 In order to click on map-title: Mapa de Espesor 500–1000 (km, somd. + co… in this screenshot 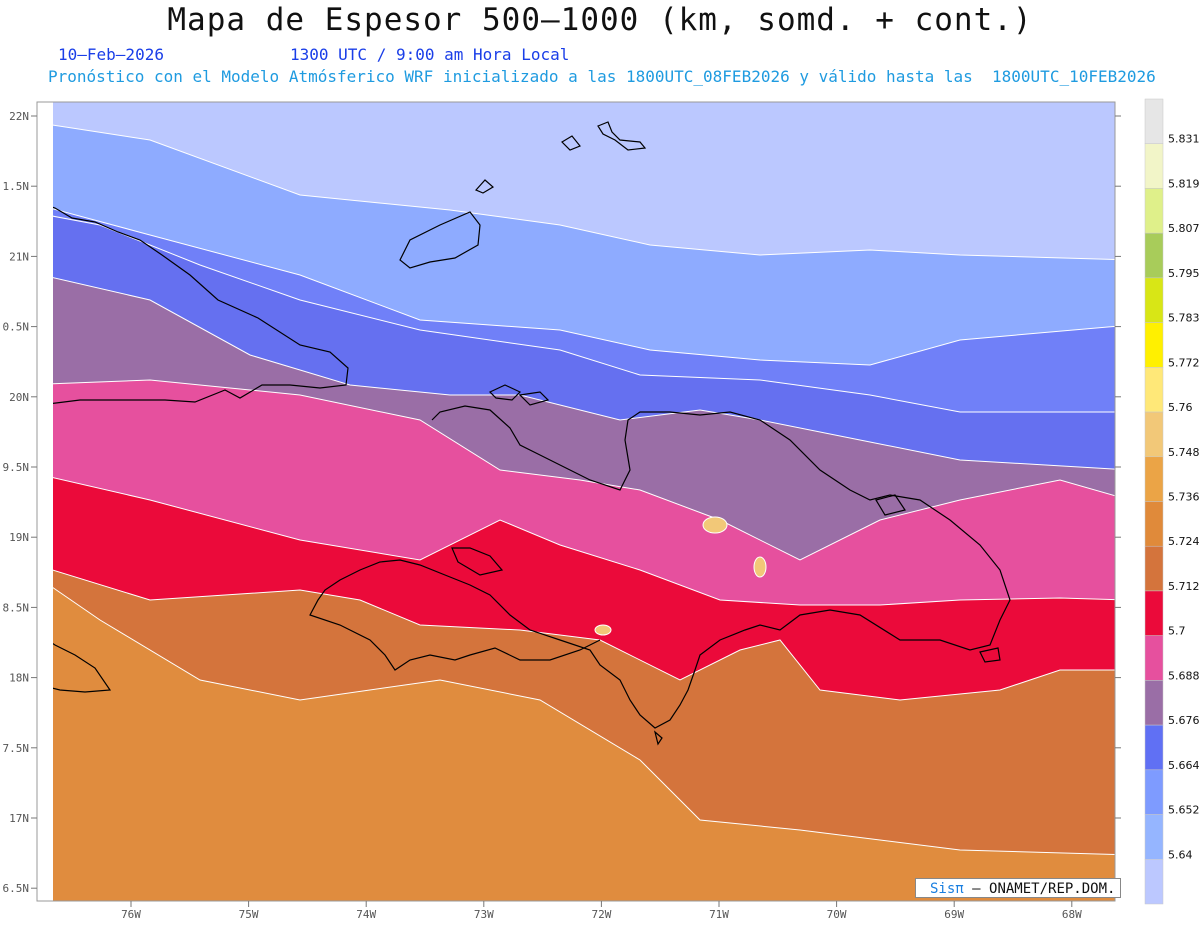, I will do `click(600, 20)`.